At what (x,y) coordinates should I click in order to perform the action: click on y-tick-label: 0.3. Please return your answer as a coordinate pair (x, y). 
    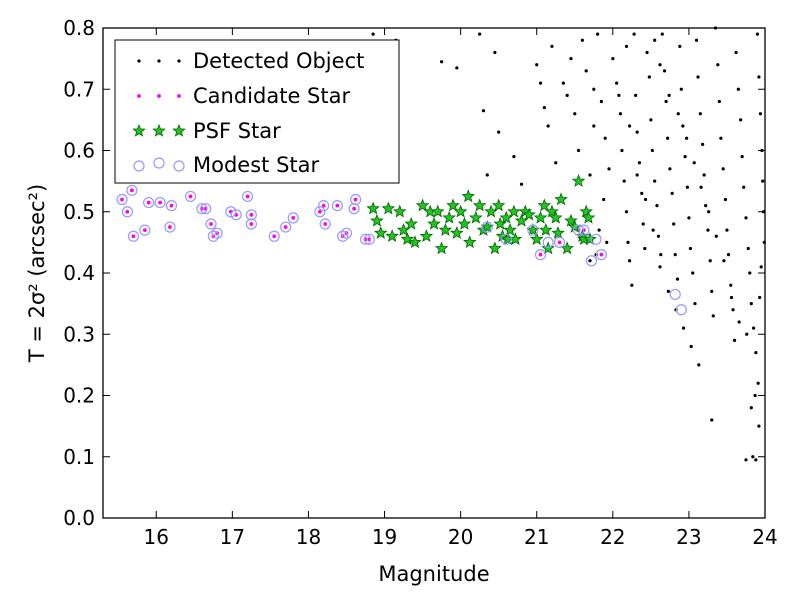
    Looking at the image, I should click on (79, 334).